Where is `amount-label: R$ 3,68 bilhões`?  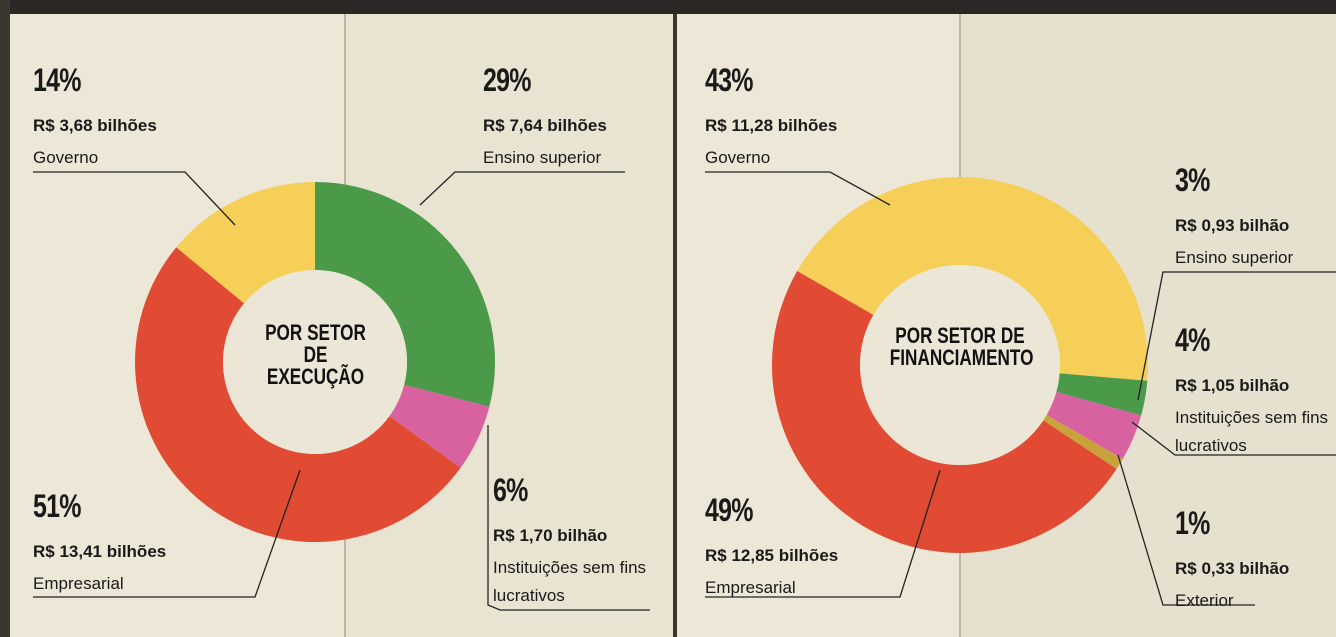 amount-label: R$ 3,68 bilhões is located at coordinates (95, 125).